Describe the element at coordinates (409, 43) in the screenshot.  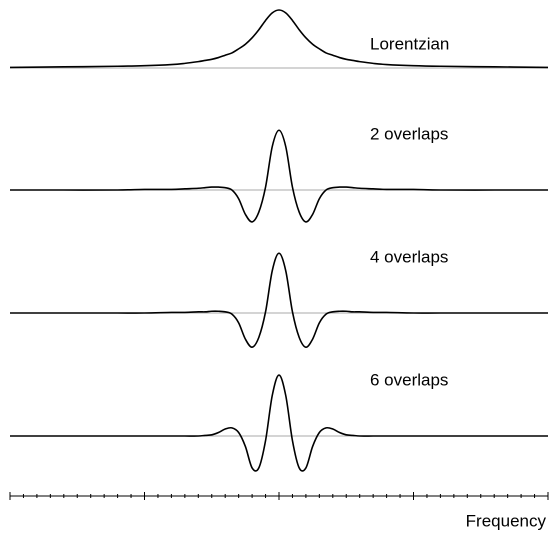
I see `series-label: Lorentzian` at that location.